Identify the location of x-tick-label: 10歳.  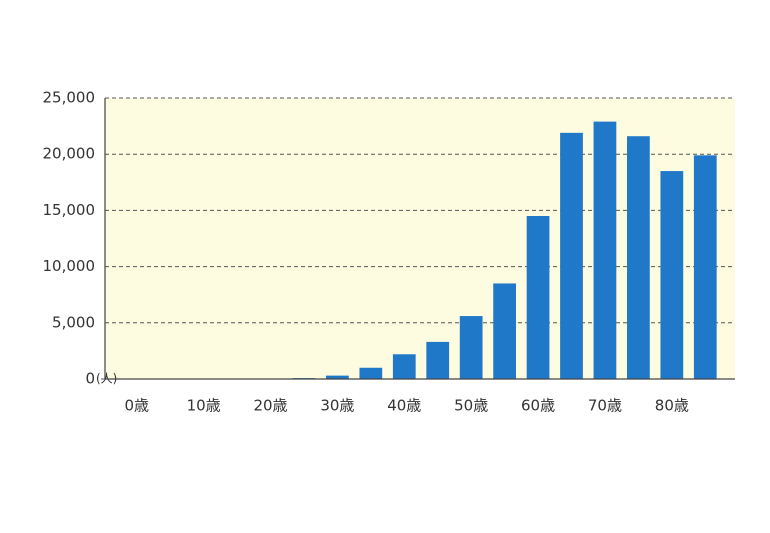
(204, 406).